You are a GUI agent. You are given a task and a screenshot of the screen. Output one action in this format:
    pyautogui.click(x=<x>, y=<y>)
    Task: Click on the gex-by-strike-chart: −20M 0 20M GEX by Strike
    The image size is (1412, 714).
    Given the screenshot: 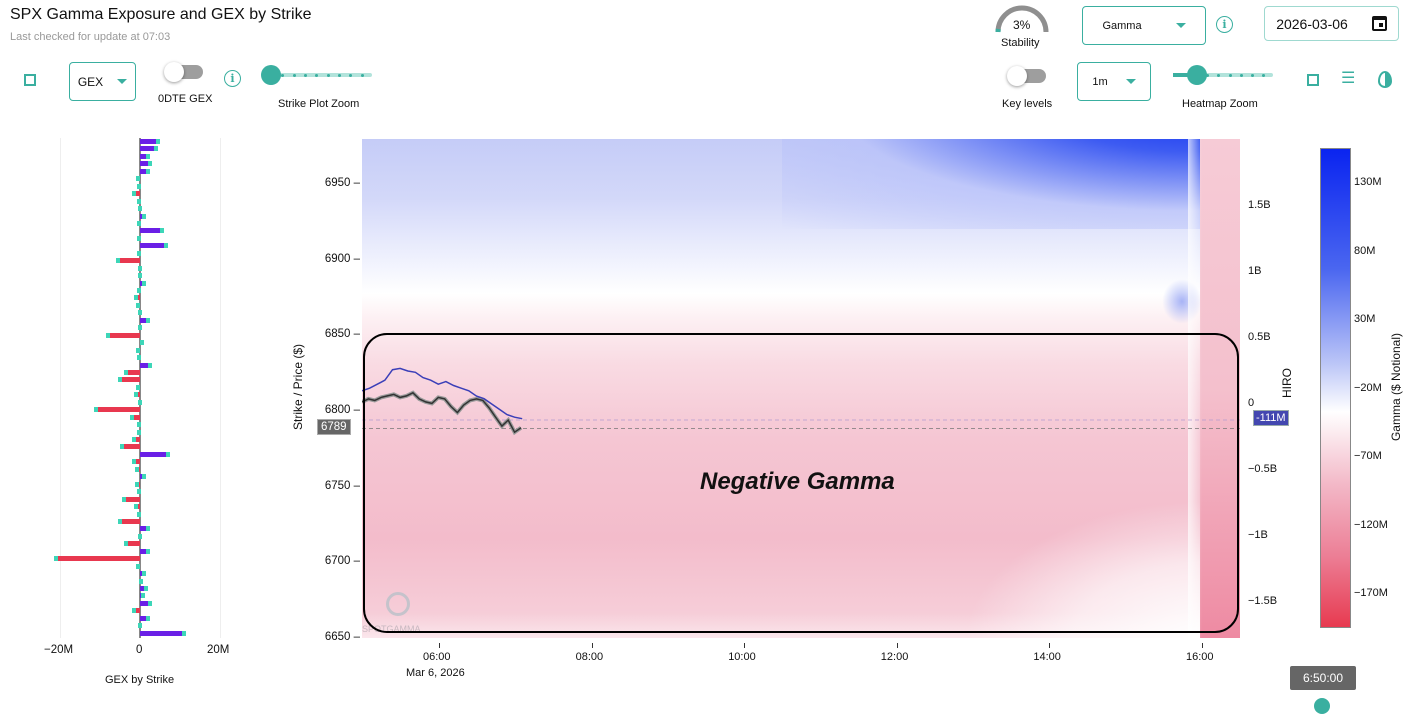 What is the action you would take?
    pyautogui.click(x=130, y=410)
    